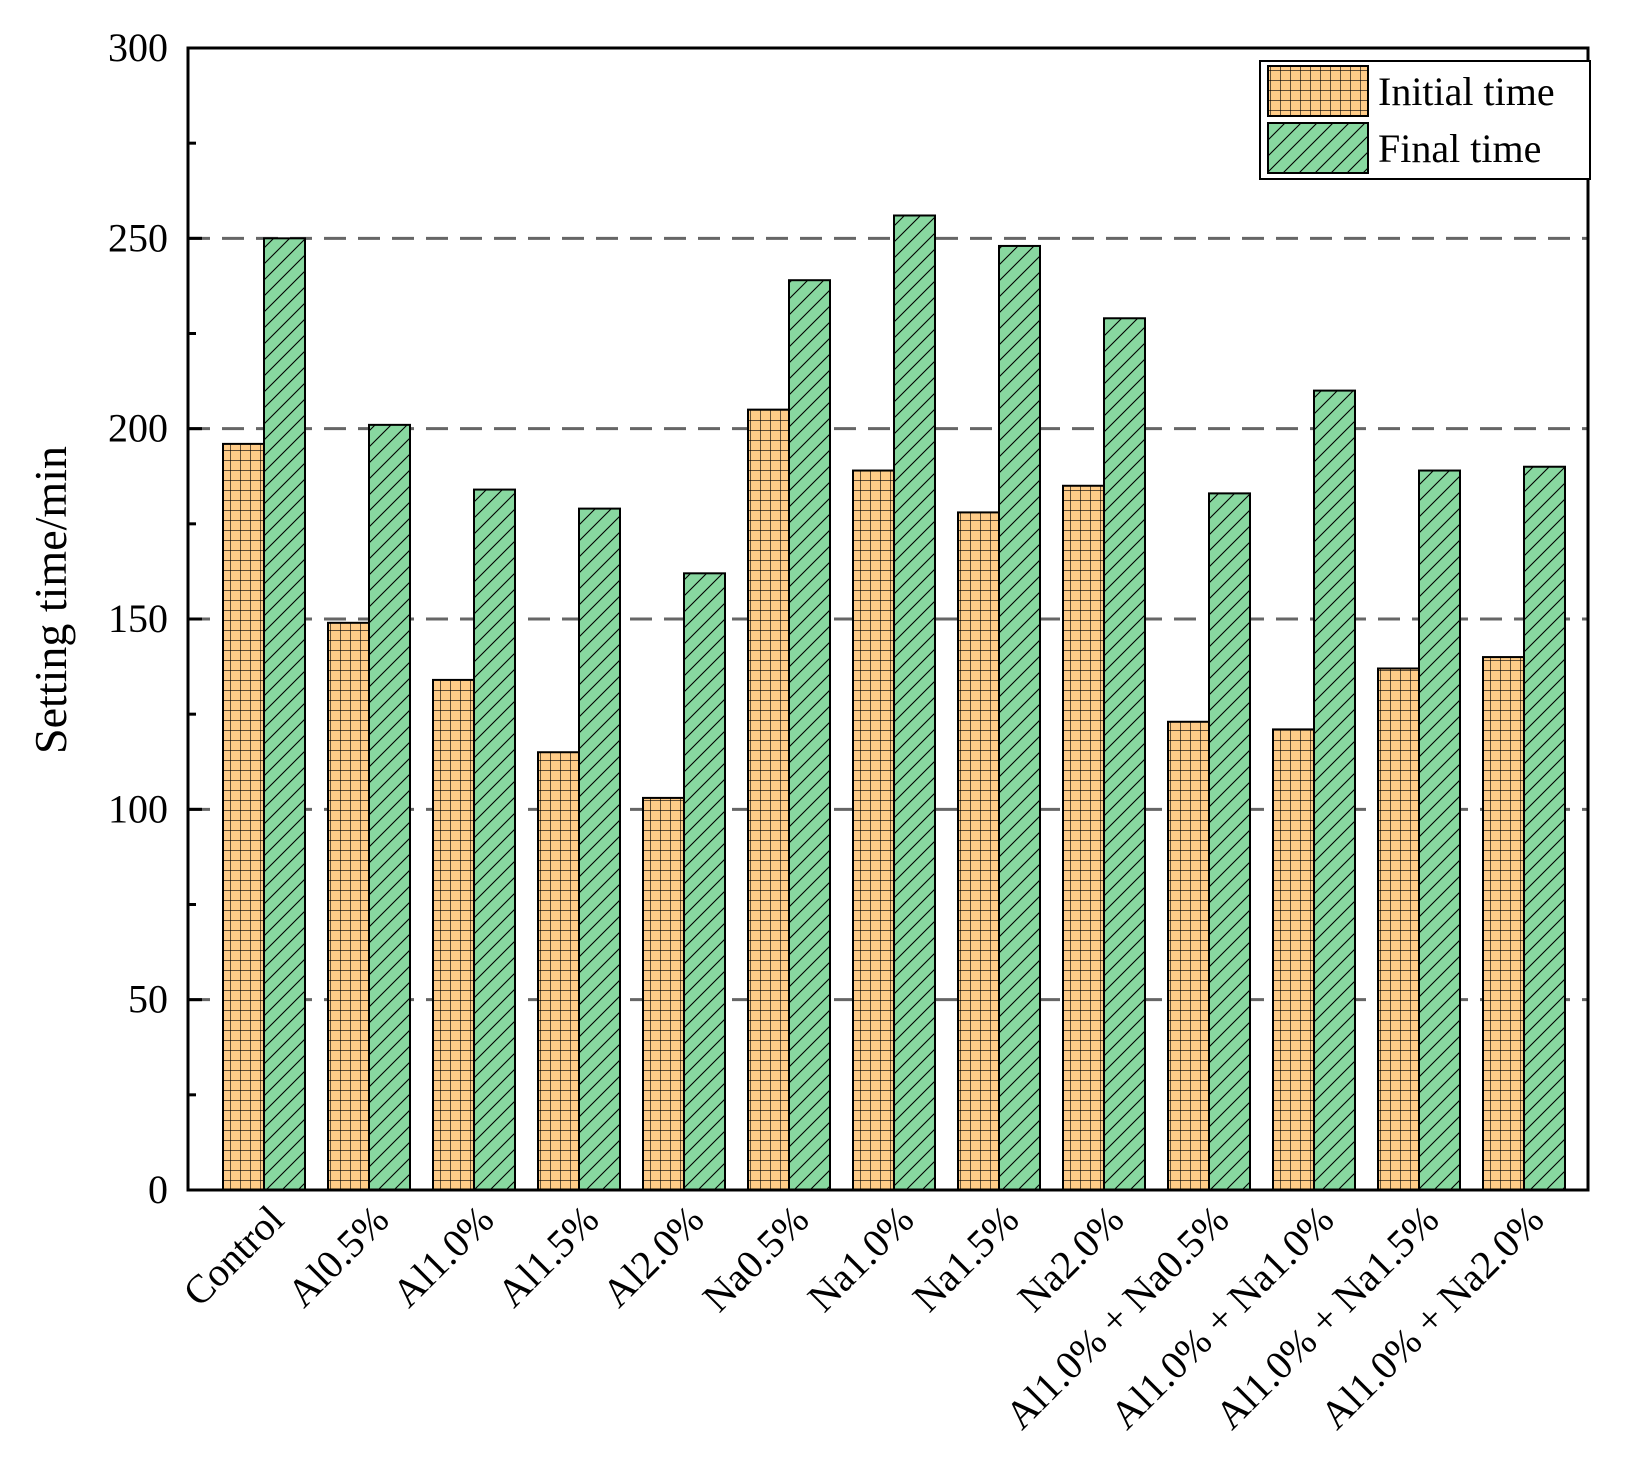 The height and width of the screenshot is (1469, 1626). I want to click on legend-label-final: Final time, so click(1459, 148).